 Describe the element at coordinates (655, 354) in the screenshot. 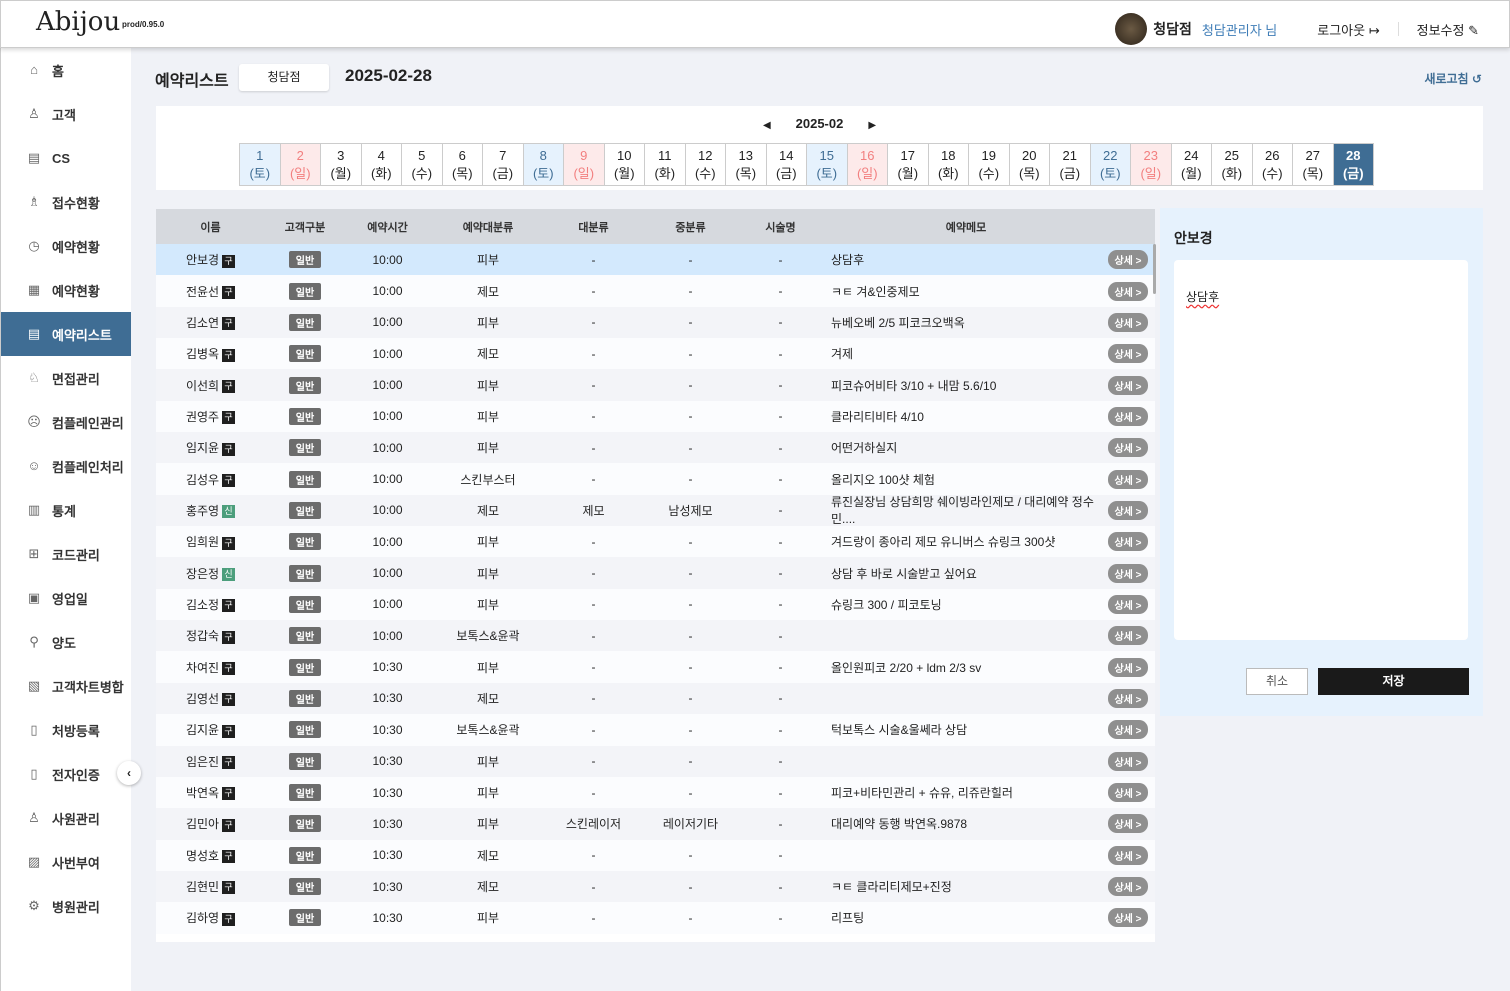

I see `table-row: 김병옥 구 일반 10:00 제모 - - - 겨제 상세 >` at that location.